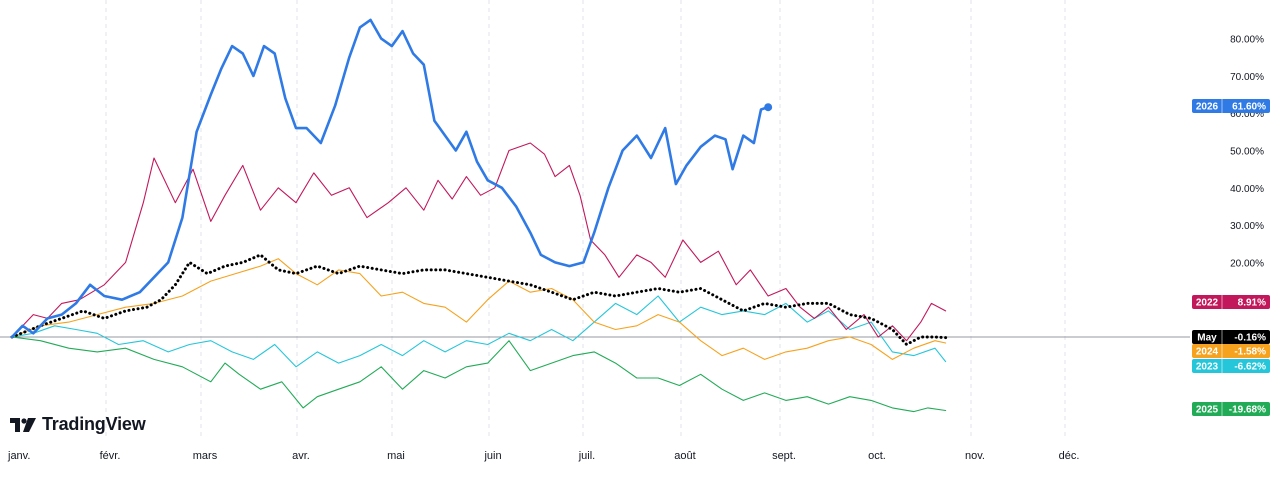 Image resolution: width=1280 pixels, height=480 pixels. I want to click on x-tick-label: juin, so click(492, 456).